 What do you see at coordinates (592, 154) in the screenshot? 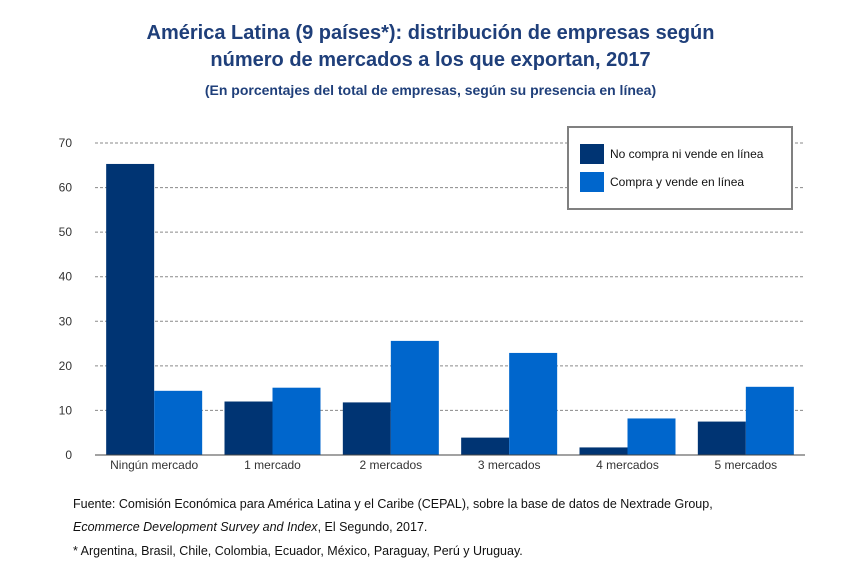
I see `legend-swatch-no-compra` at bounding box center [592, 154].